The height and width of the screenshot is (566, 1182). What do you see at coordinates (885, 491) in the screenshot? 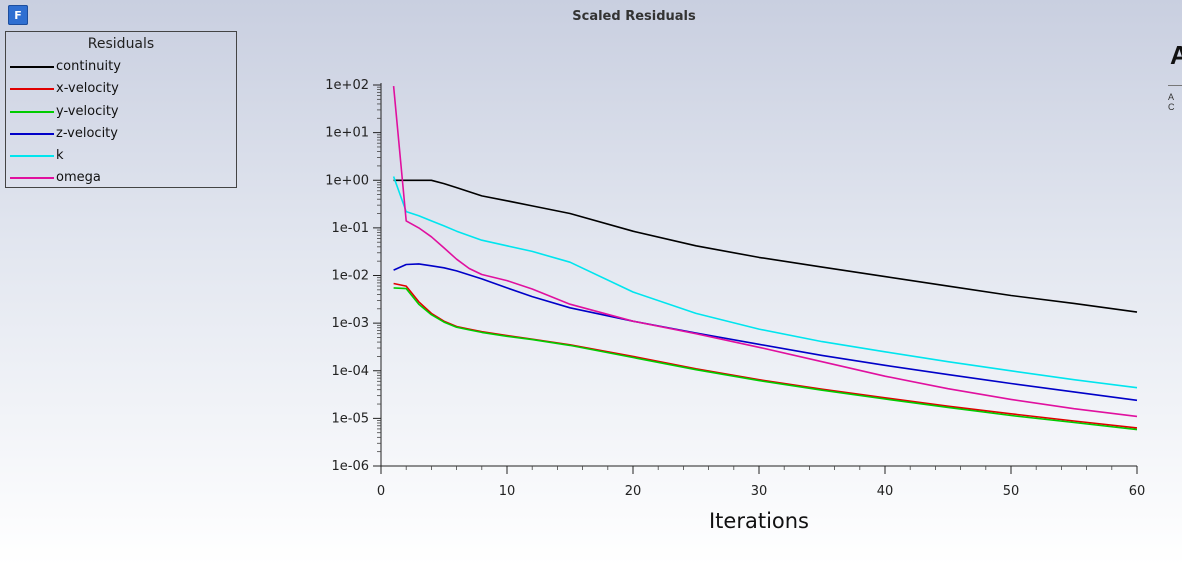
I see `x-tick-label: 40` at bounding box center [885, 491].